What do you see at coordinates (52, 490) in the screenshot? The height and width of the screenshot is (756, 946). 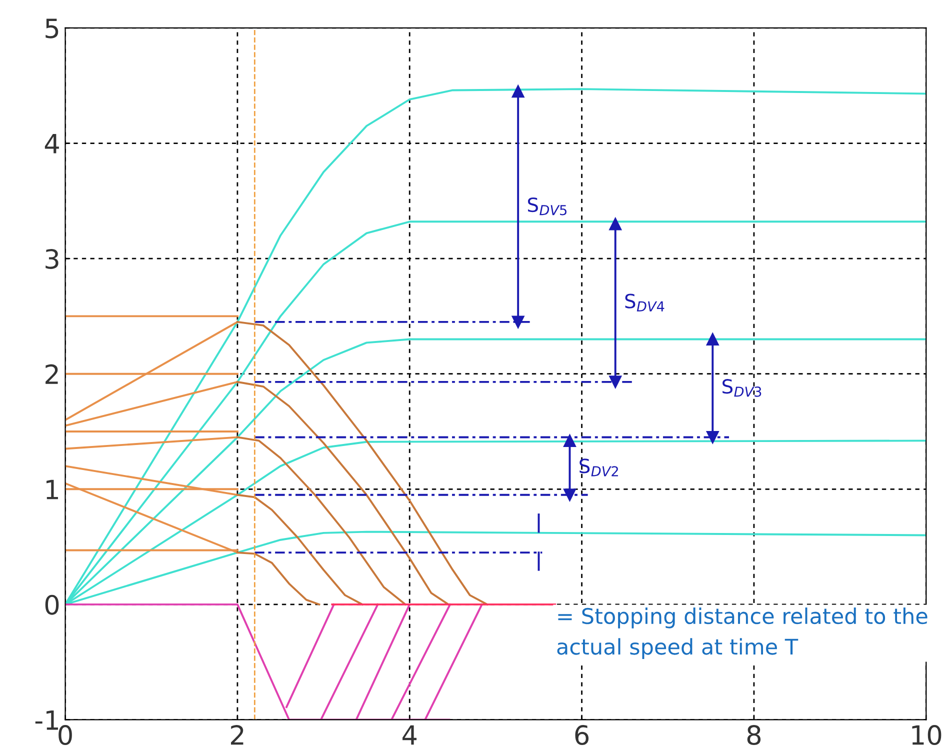 I see `y-tick-label: 1` at bounding box center [52, 490].